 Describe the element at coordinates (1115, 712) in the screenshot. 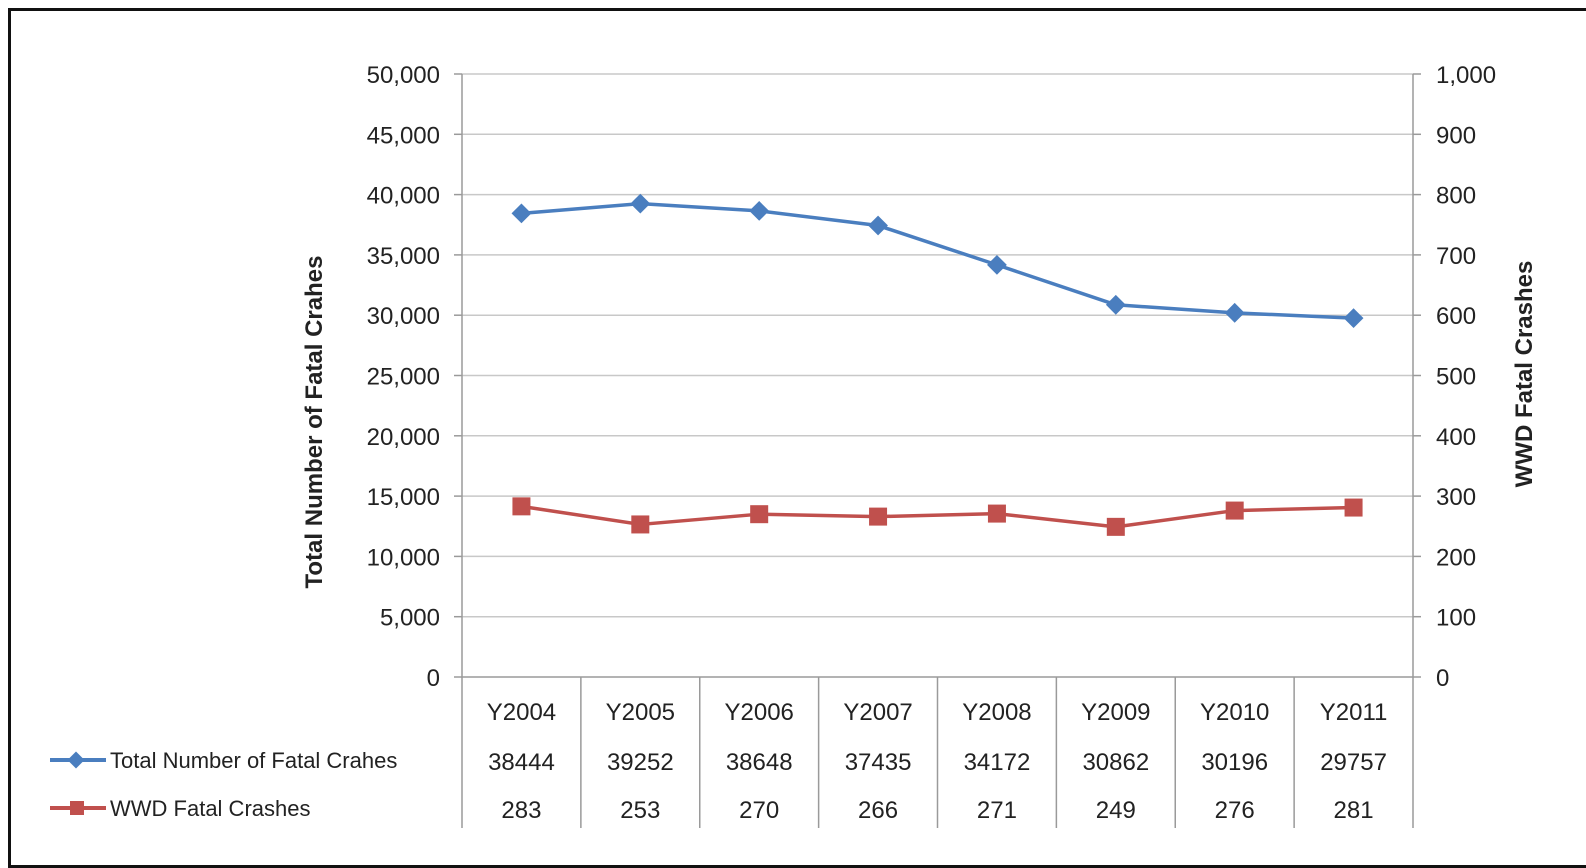

I see `x-category-label: Y2009` at that location.